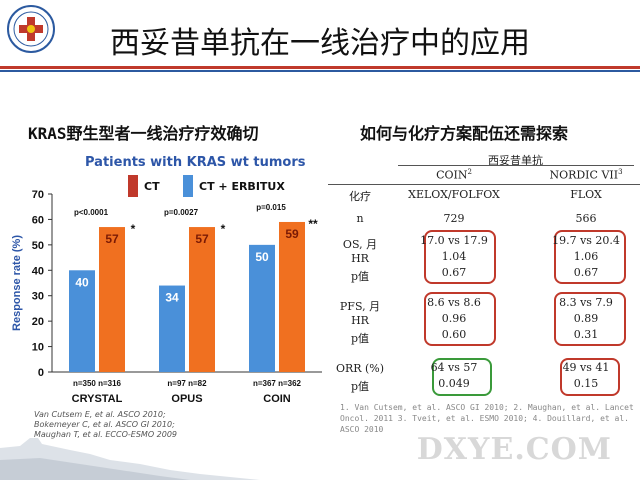 This screenshot has height=480, width=640. What do you see at coordinates (586, 367) in the screenshot?
I see `nordic-orr: 49 vs 41` at bounding box center [586, 367].